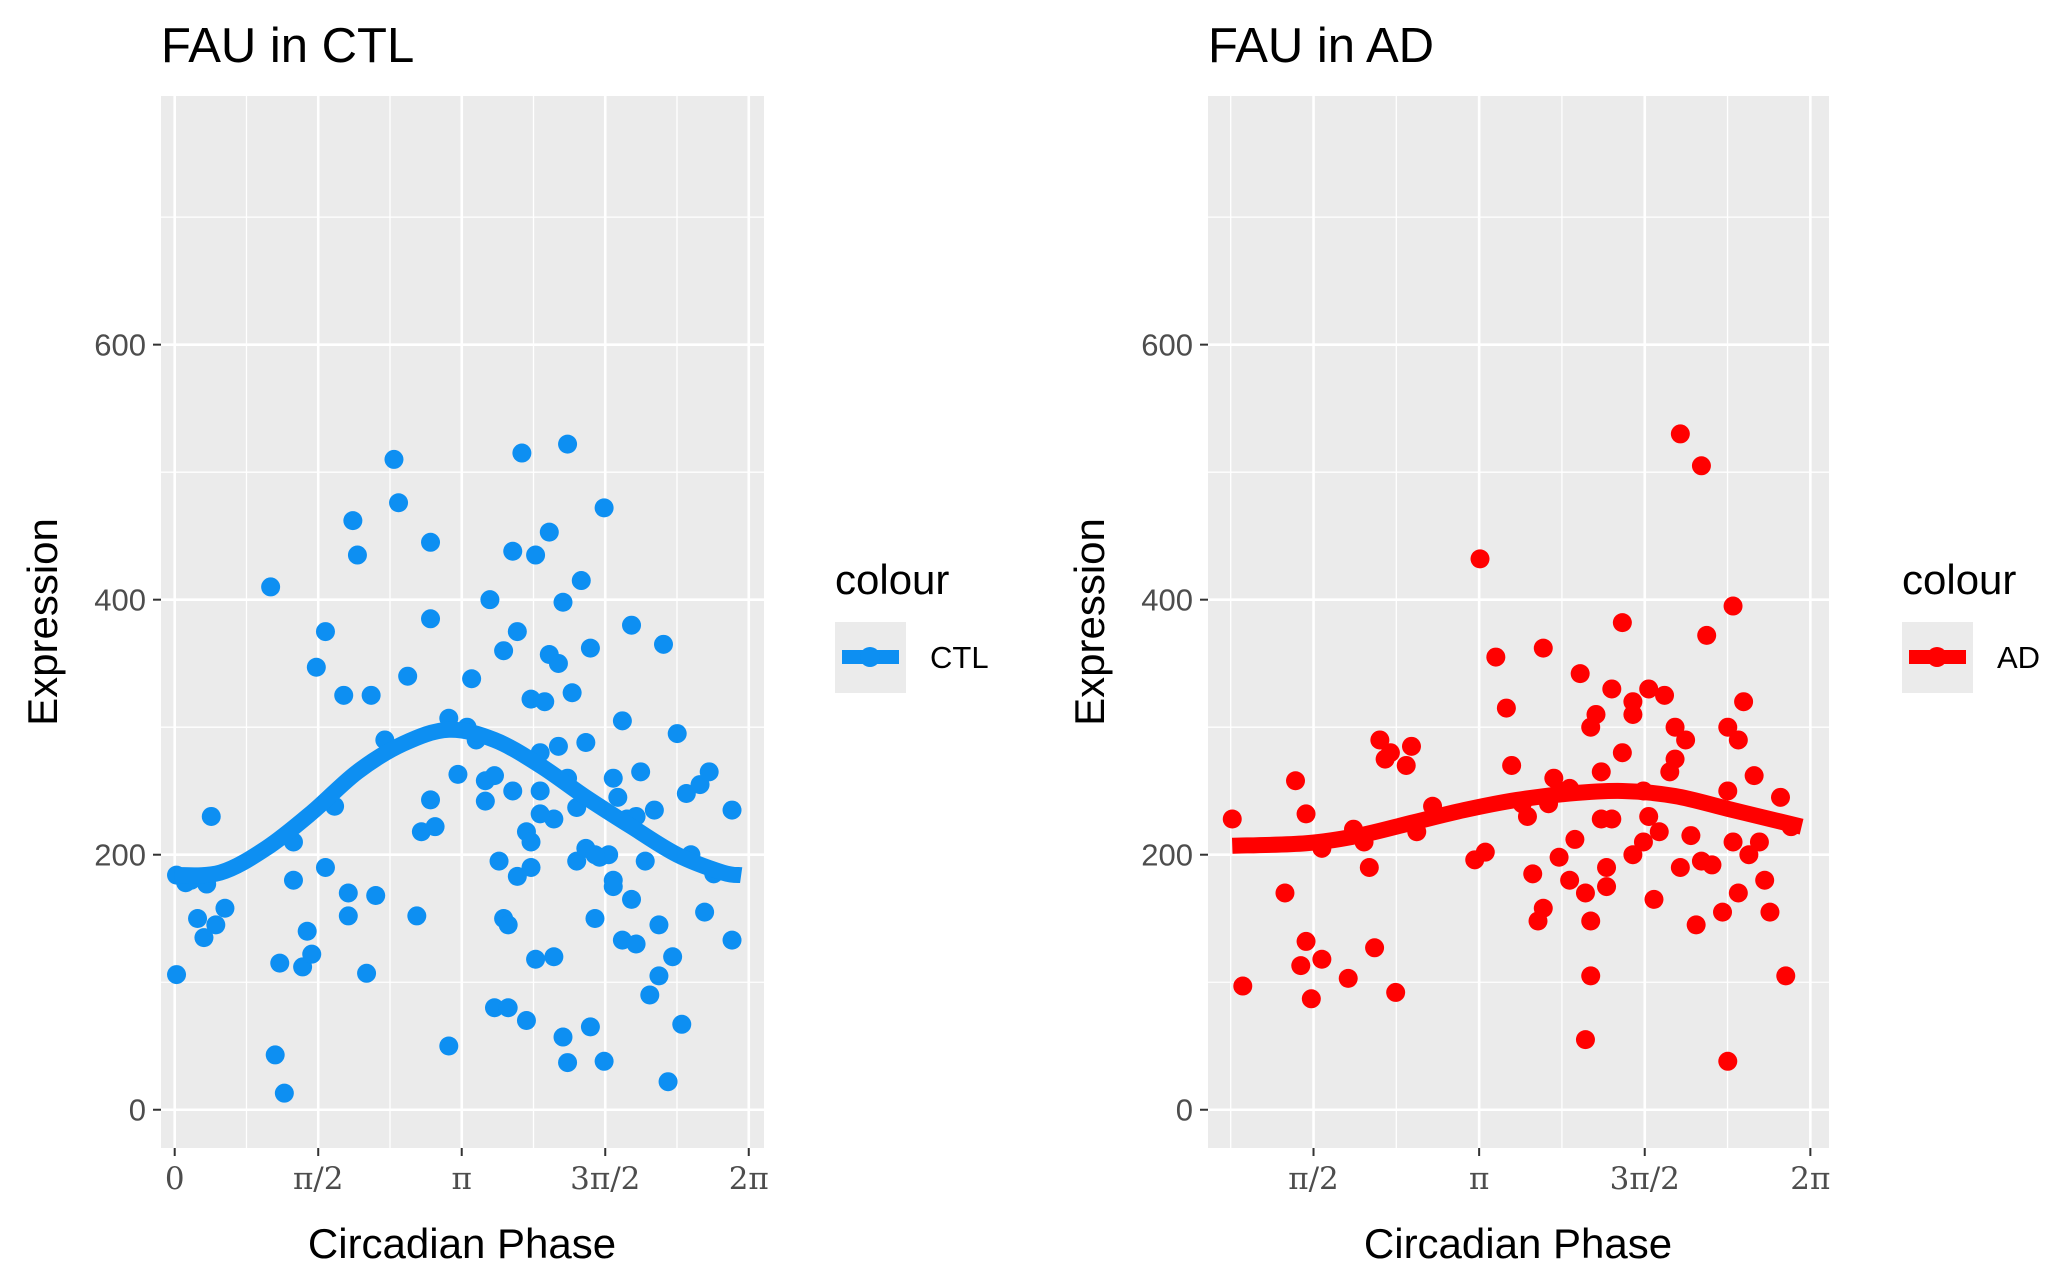 Image resolution: width=2071 pixels, height=1280 pixels. What do you see at coordinates (120, 855) in the screenshot?
I see `y-tick-label: 200` at bounding box center [120, 855].